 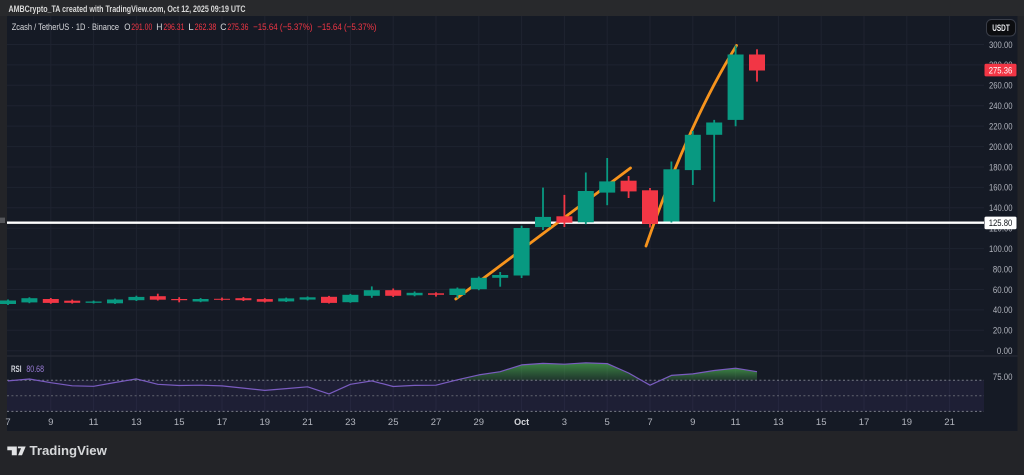 I want to click on svg-text: 75.00, so click(x=1003, y=377).